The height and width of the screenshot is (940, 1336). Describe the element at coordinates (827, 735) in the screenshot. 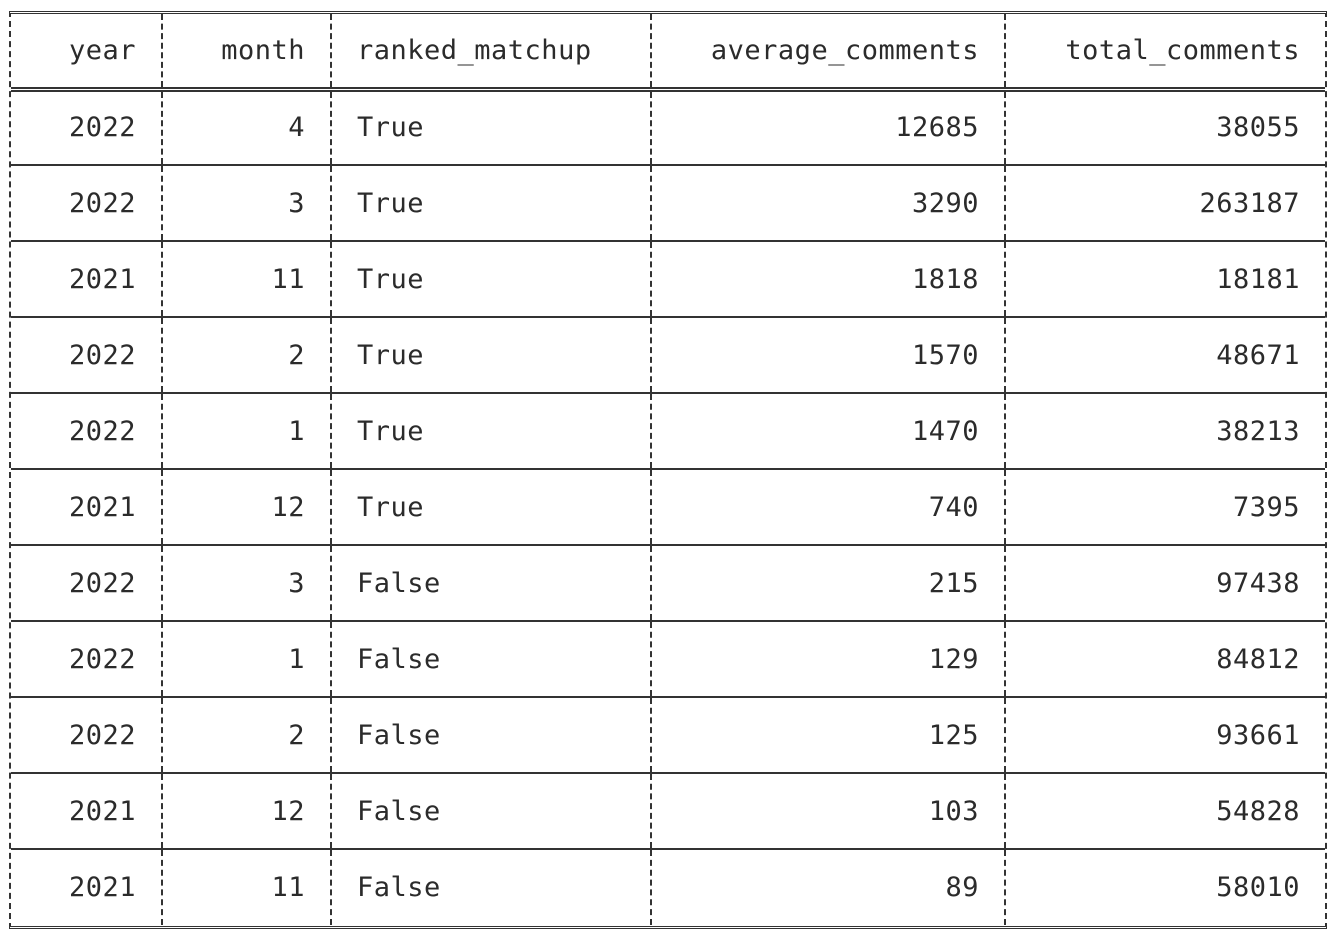

I see `cell-average-comments: 125` at that location.